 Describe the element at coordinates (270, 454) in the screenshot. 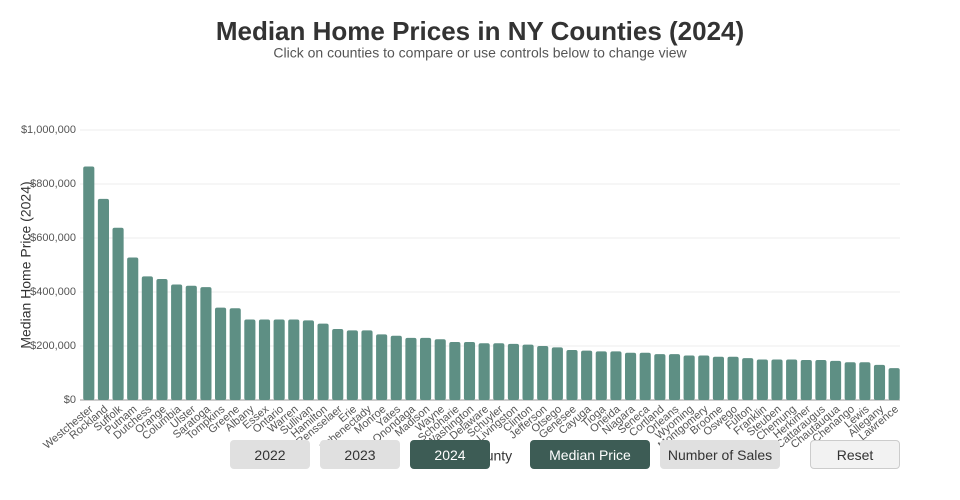

I see `button: 2022` at that location.